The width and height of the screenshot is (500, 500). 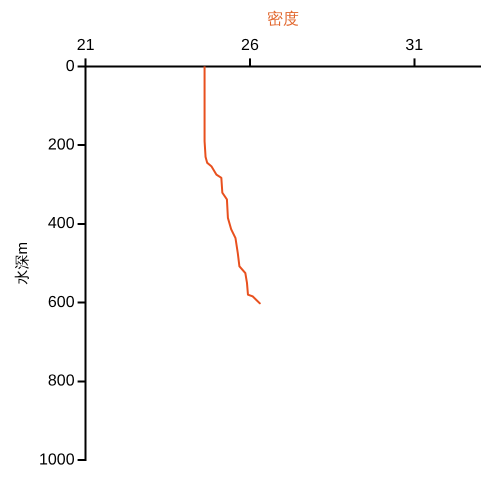 I want to click on x-tick-label: 26, so click(x=250, y=45).